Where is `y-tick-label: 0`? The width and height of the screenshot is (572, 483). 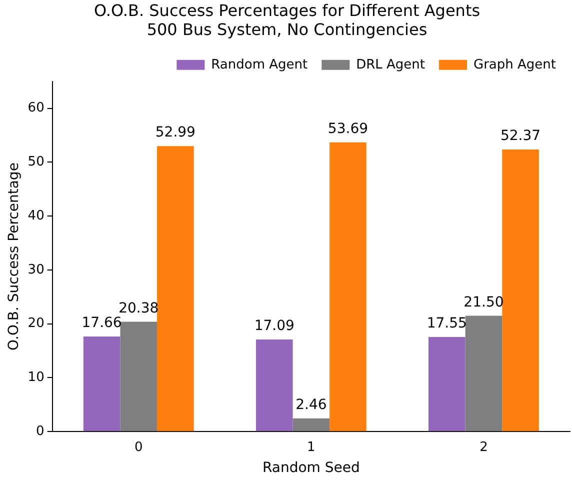
y-tick-label: 0 is located at coordinates (40, 431).